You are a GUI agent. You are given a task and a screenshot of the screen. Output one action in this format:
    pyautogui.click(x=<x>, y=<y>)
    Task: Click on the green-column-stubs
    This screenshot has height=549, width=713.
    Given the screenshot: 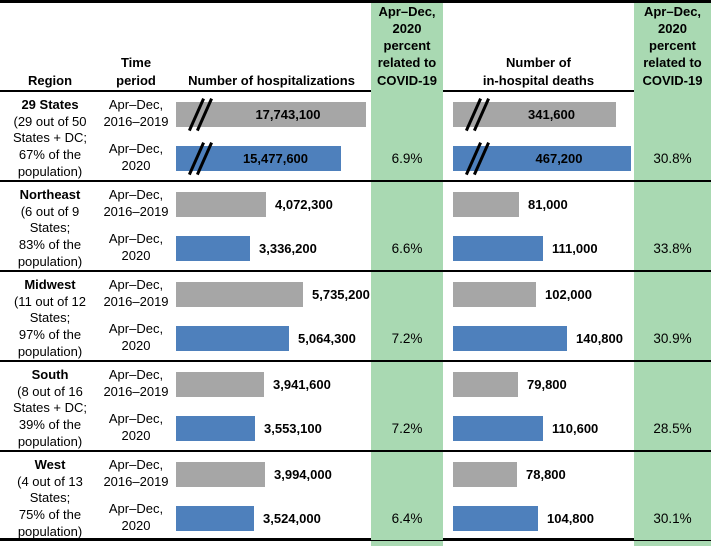 What is the action you would take?
    pyautogui.click(x=355, y=543)
    